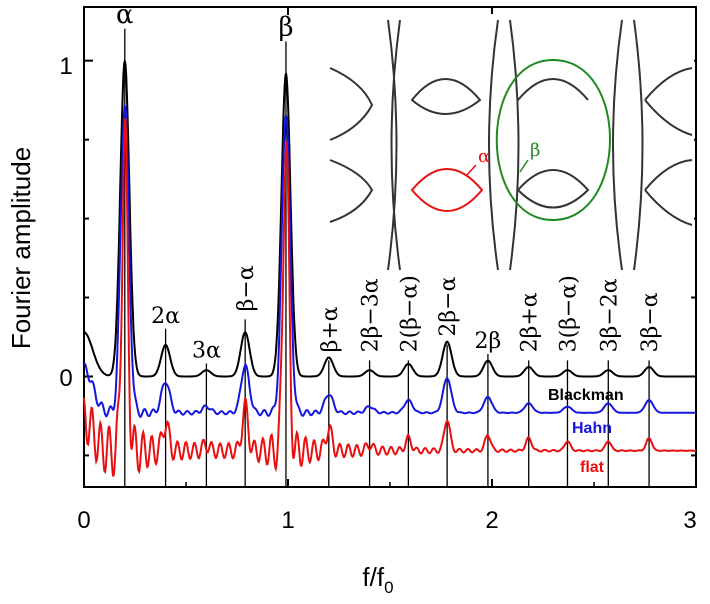 The image size is (710, 604). What do you see at coordinates (471, 170) in the screenshot?
I see `inset-alpha-pointer` at bounding box center [471, 170].